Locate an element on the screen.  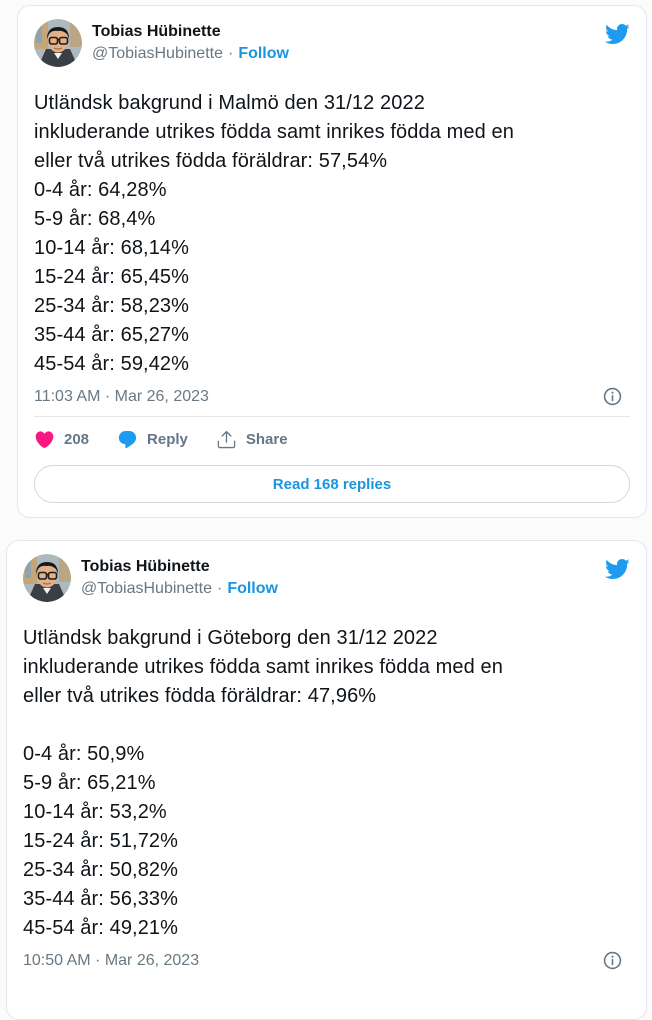
tweet-actions: 208 Reply Share is located at coordinates (332, 433).